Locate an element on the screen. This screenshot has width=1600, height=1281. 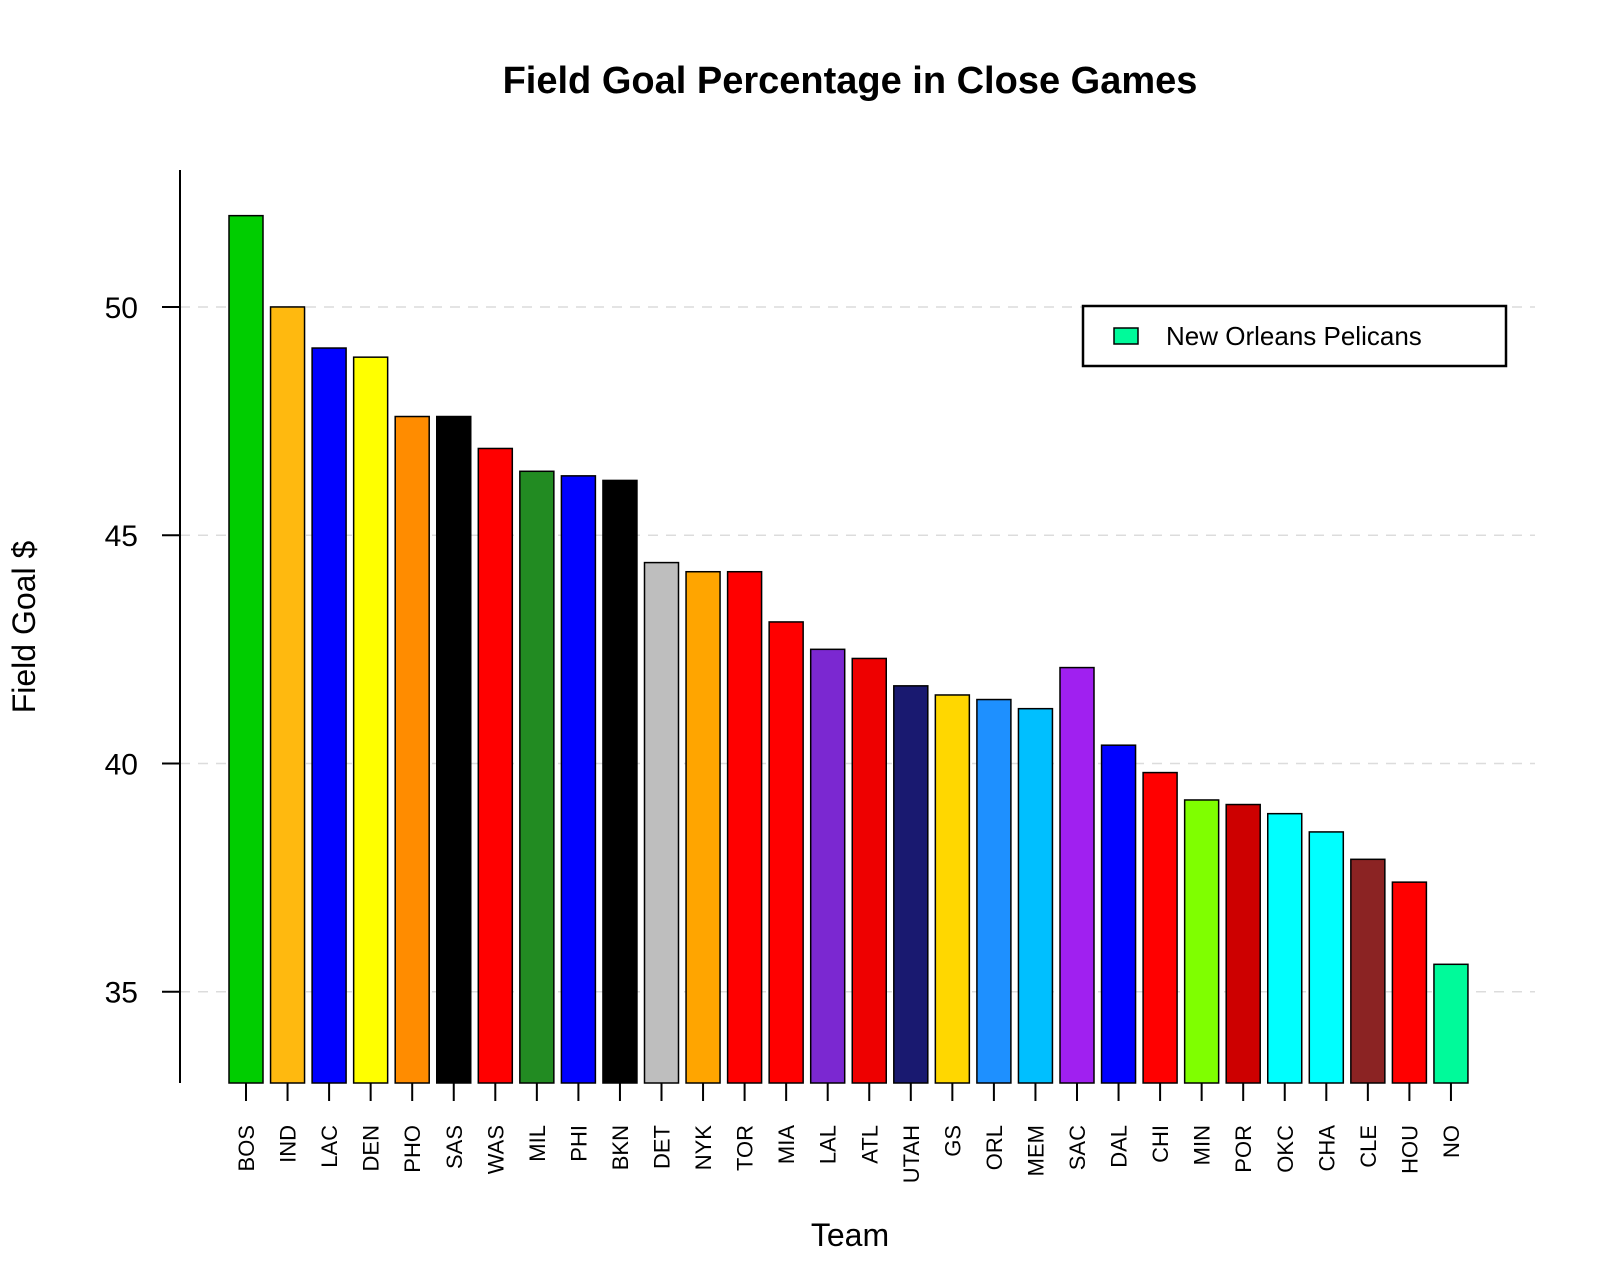
bar-cle is located at coordinates (1368, 971).